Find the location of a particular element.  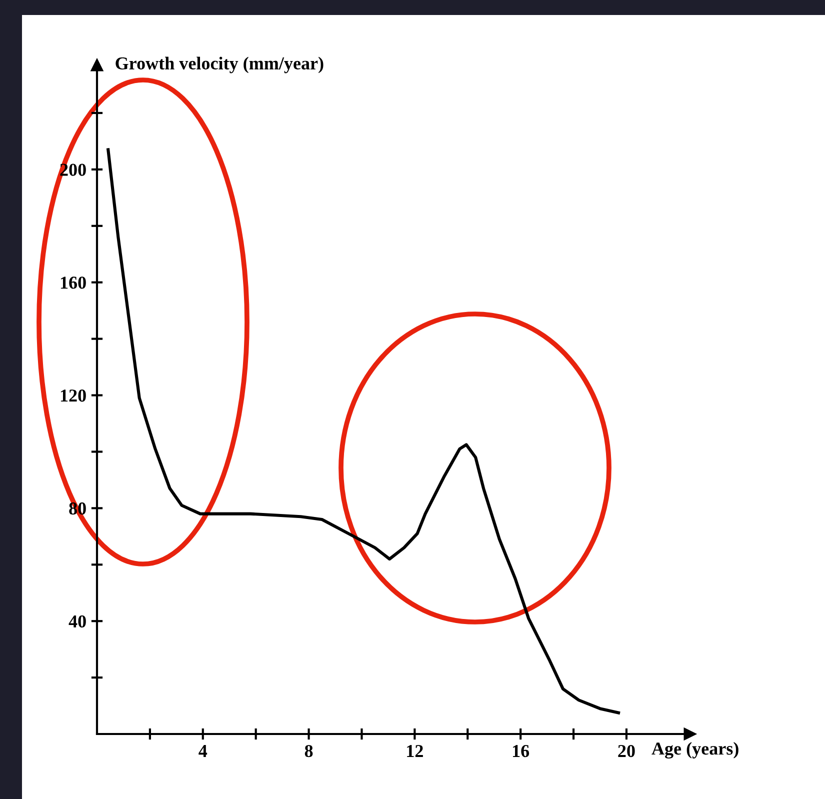

x-axis-title: Age (years) is located at coordinates (695, 750).